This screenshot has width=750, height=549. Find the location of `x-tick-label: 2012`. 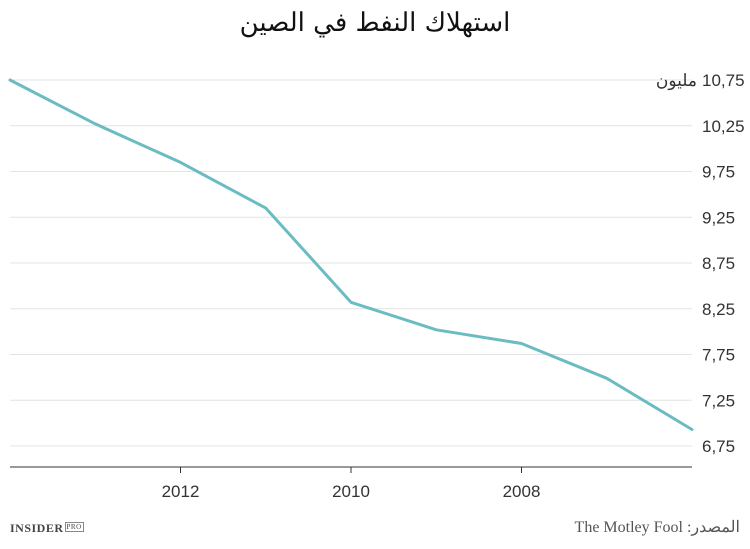

x-tick-label: 2012 is located at coordinates (181, 491).